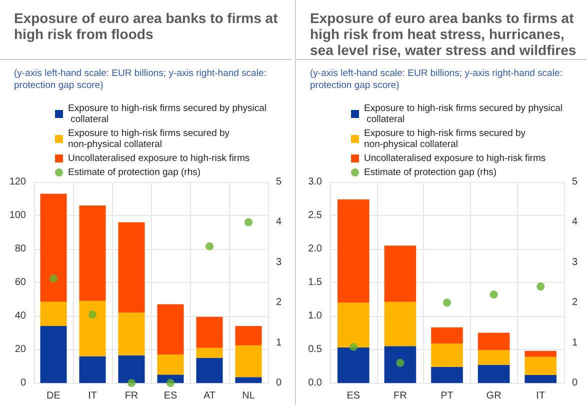 This screenshot has width=587, height=405. What do you see at coordinates (17, 182) in the screenshot?
I see `y-tick-label: 120` at bounding box center [17, 182].